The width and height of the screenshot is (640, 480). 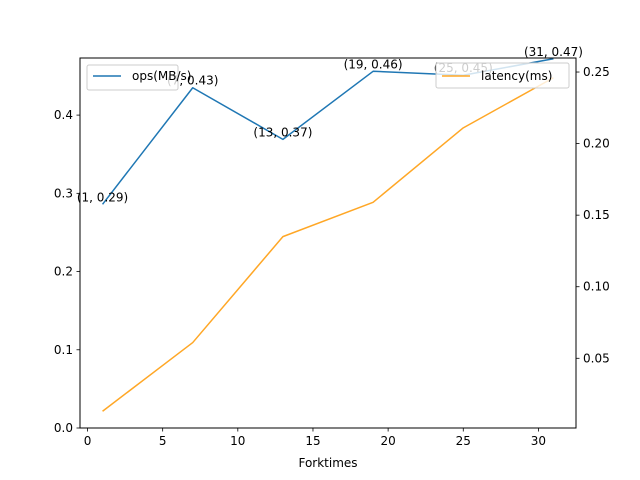 What do you see at coordinates (387, 441) in the screenshot?
I see `x-tick-label: 20` at bounding box center [387, 441].